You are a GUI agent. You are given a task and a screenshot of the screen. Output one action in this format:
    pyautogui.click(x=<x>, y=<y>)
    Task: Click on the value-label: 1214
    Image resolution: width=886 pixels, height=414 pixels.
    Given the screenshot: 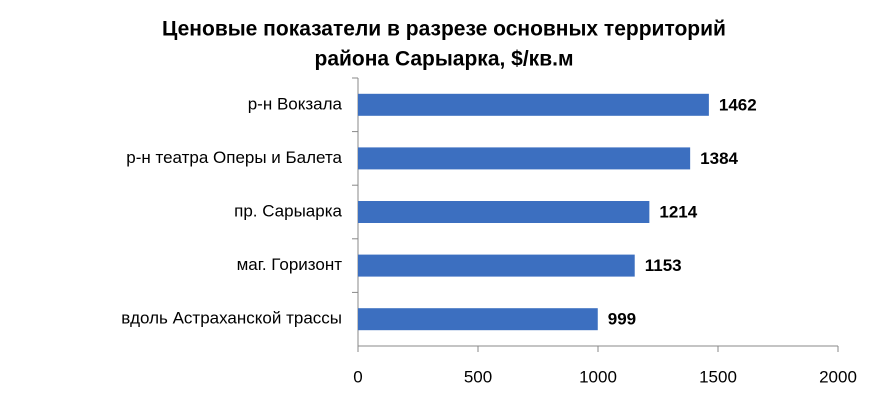 What is the action you would take?
    pyautogui.click(x=678, y=211)
    